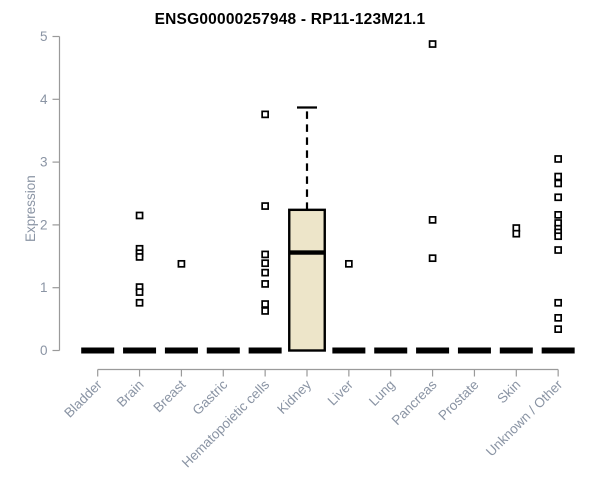 The height and width of the screenshot is (500, 600). Describe the element at coordinates (130, 393) in the screenshot. I see `category-label: Brain` at that location.